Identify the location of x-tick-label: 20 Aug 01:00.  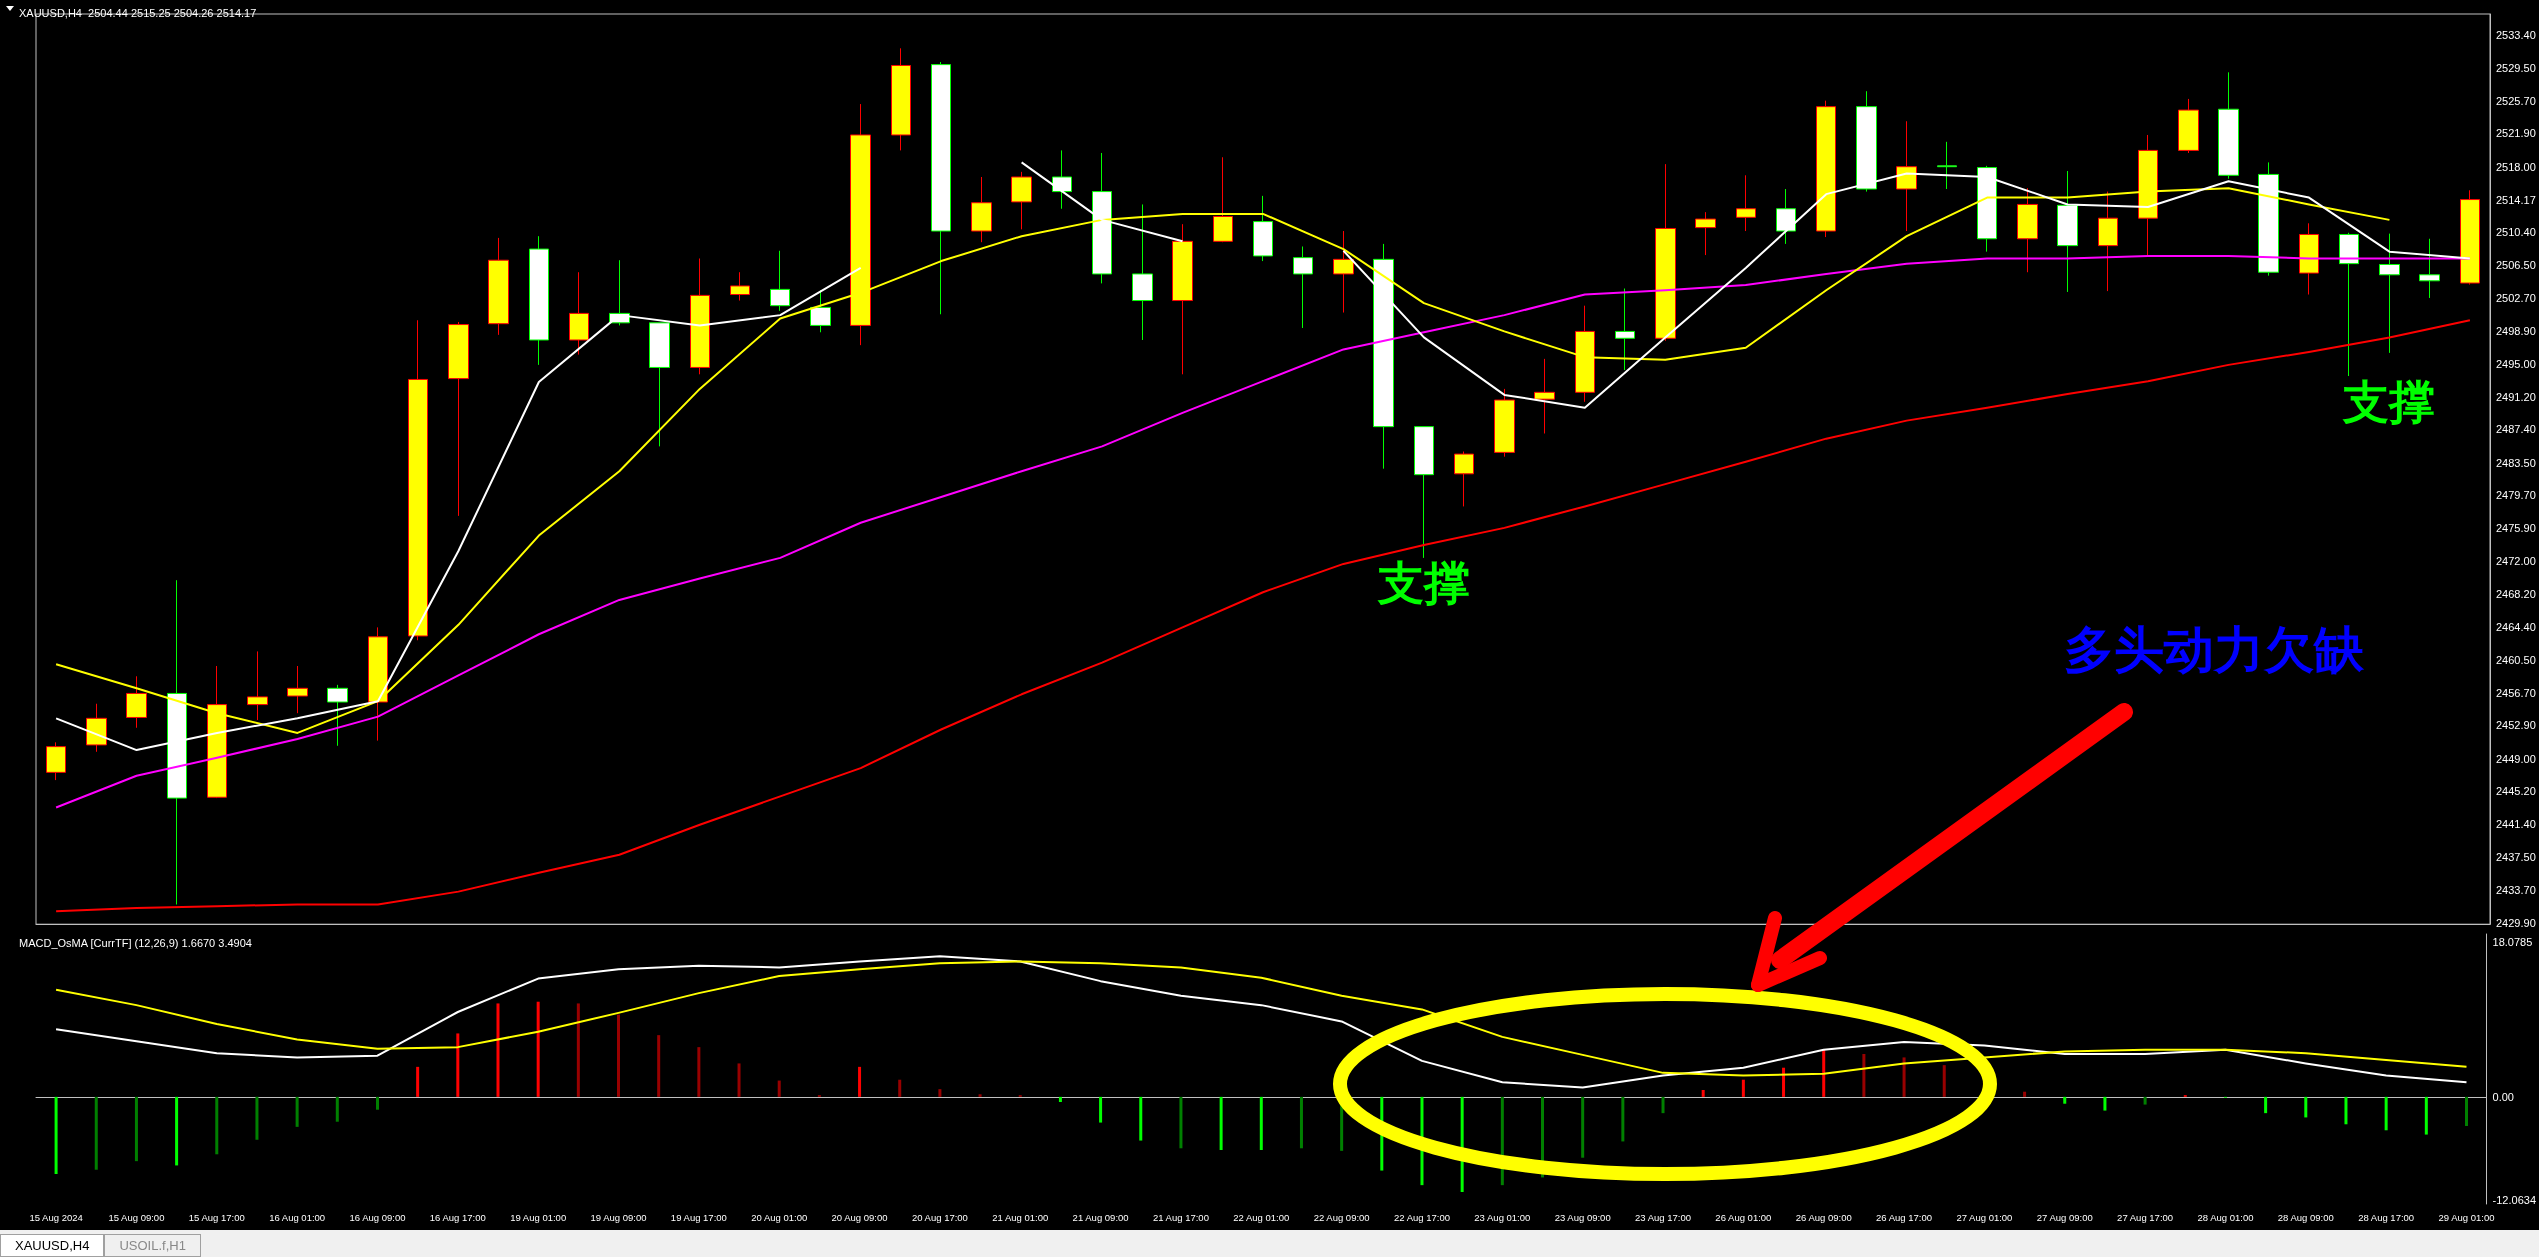
(779, 1217).